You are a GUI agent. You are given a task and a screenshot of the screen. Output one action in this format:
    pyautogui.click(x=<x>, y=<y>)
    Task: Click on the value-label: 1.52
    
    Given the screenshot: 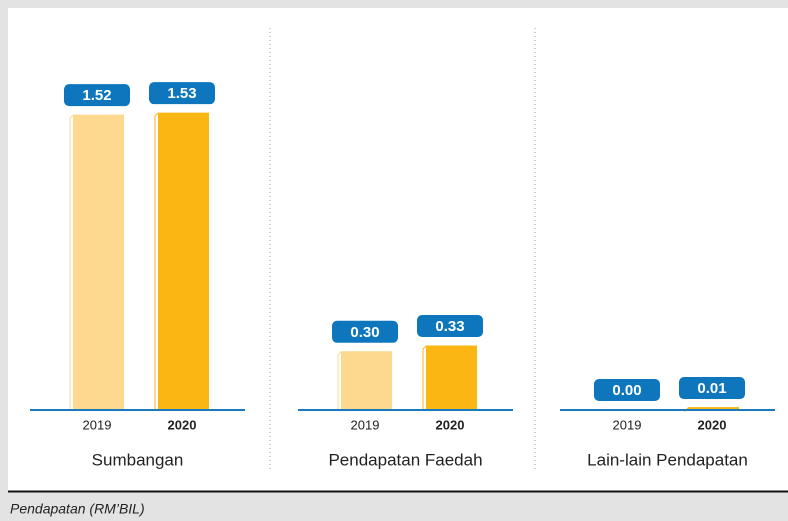 What is the action you would take?
    pyautogui.click(x=96, y=95)
    